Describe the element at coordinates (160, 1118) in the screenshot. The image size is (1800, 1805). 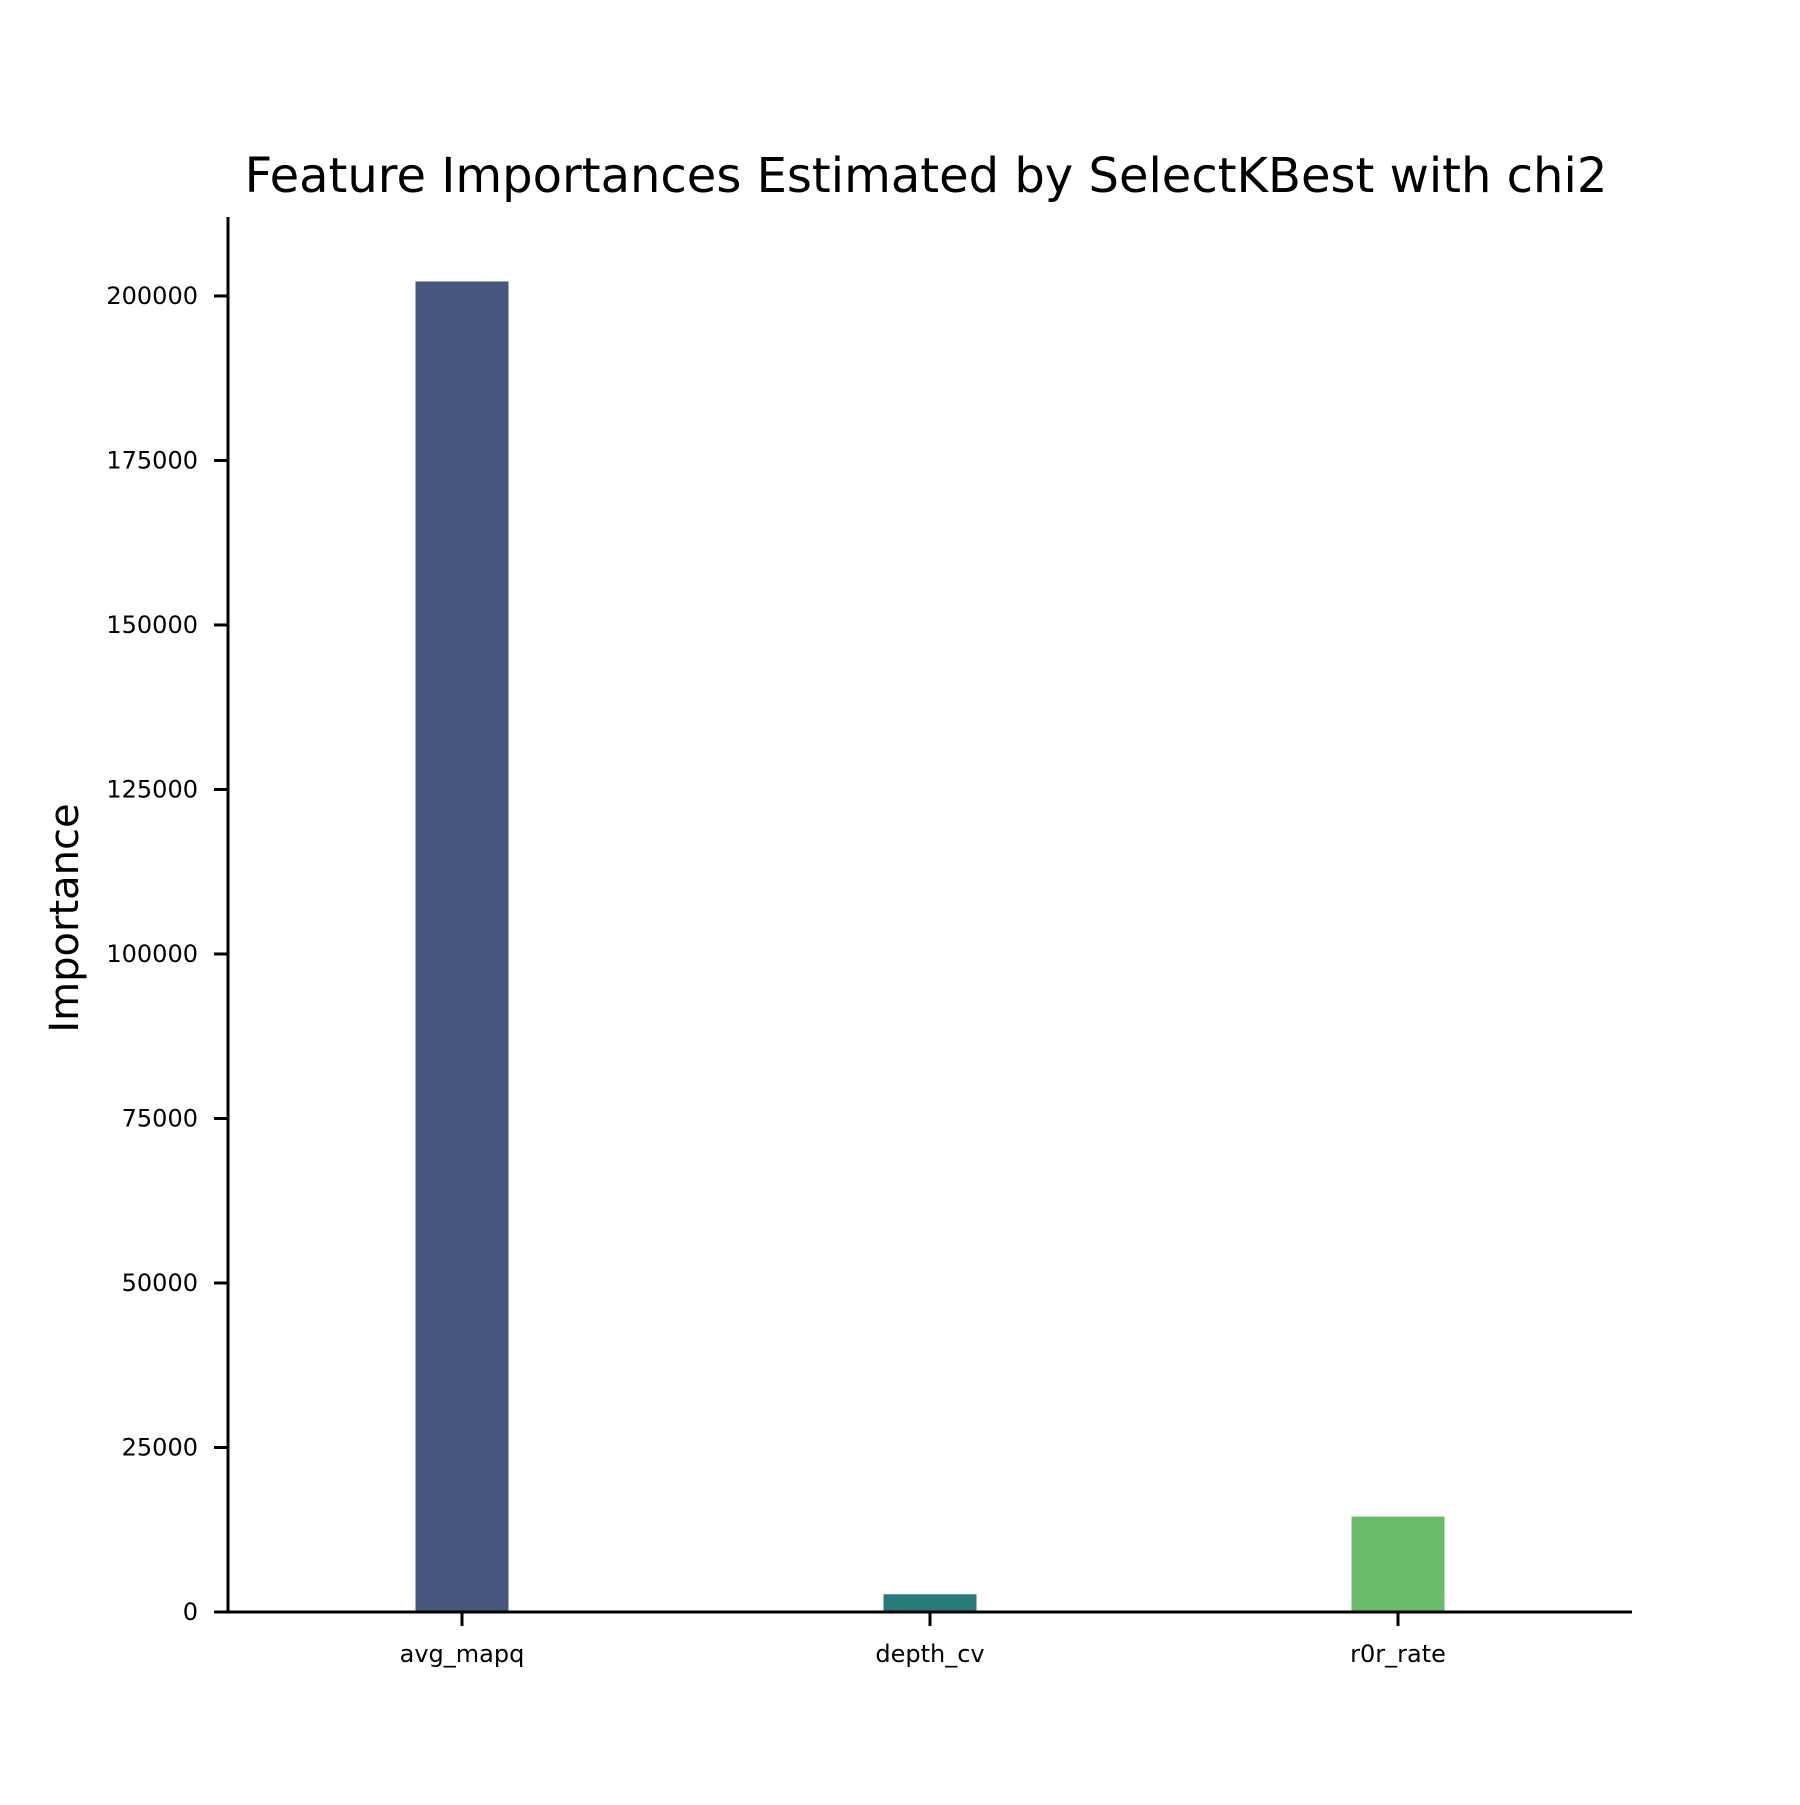
I see `y-tick-label: 75000` at that location.